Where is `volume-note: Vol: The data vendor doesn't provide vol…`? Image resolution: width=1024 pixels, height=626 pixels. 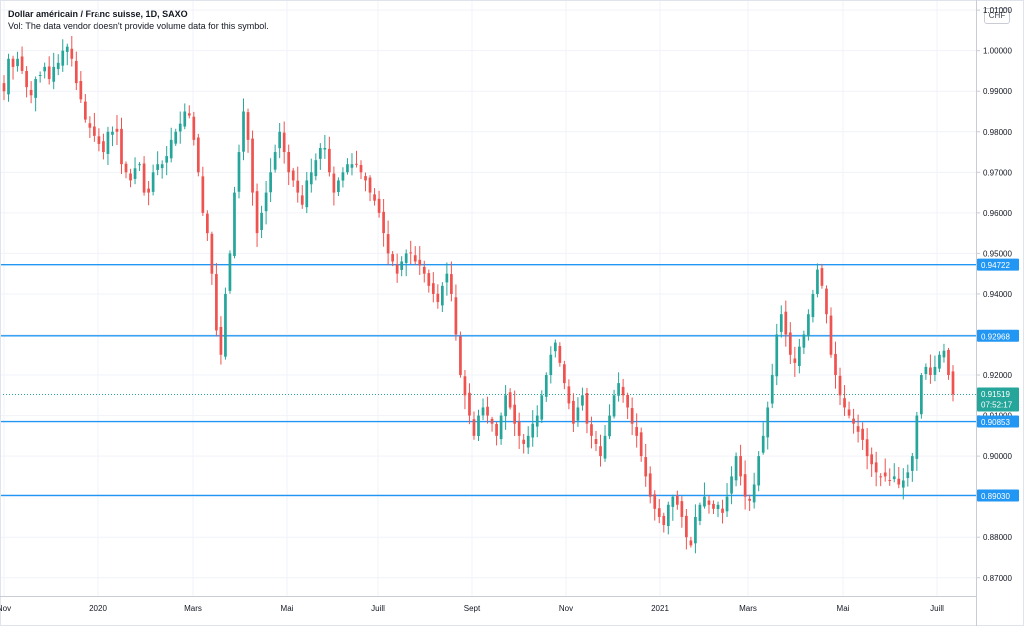
volume-note: Vol: The data vendor doesn't provide vol… is located at coordinates (138, 26).